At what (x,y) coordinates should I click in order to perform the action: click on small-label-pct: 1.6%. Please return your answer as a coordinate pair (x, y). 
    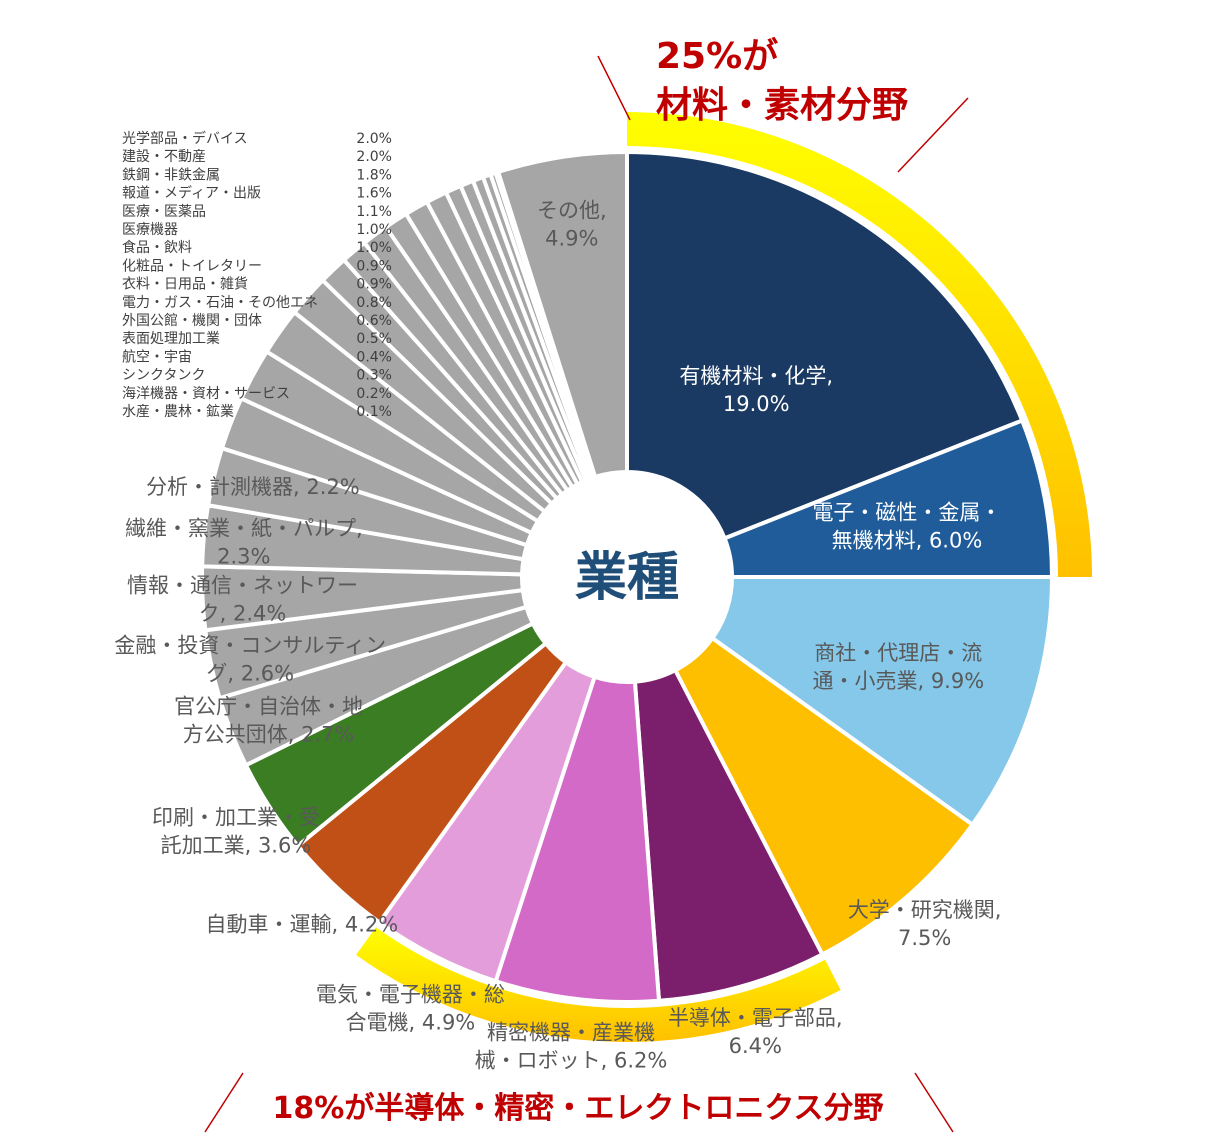
    Looking at the image, I should click on (374, 194).